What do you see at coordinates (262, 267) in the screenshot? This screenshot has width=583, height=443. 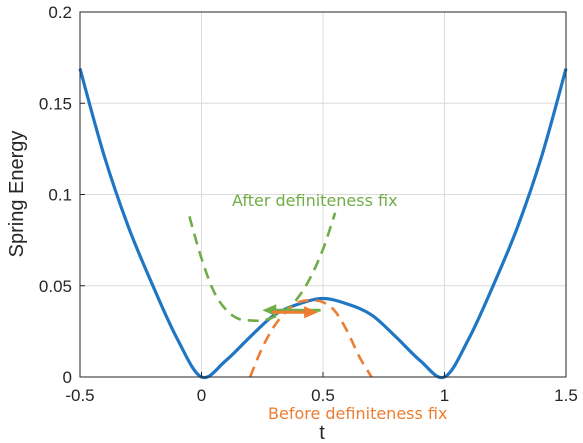 I see `after-fix-curve` at bounding box center [262, 267].